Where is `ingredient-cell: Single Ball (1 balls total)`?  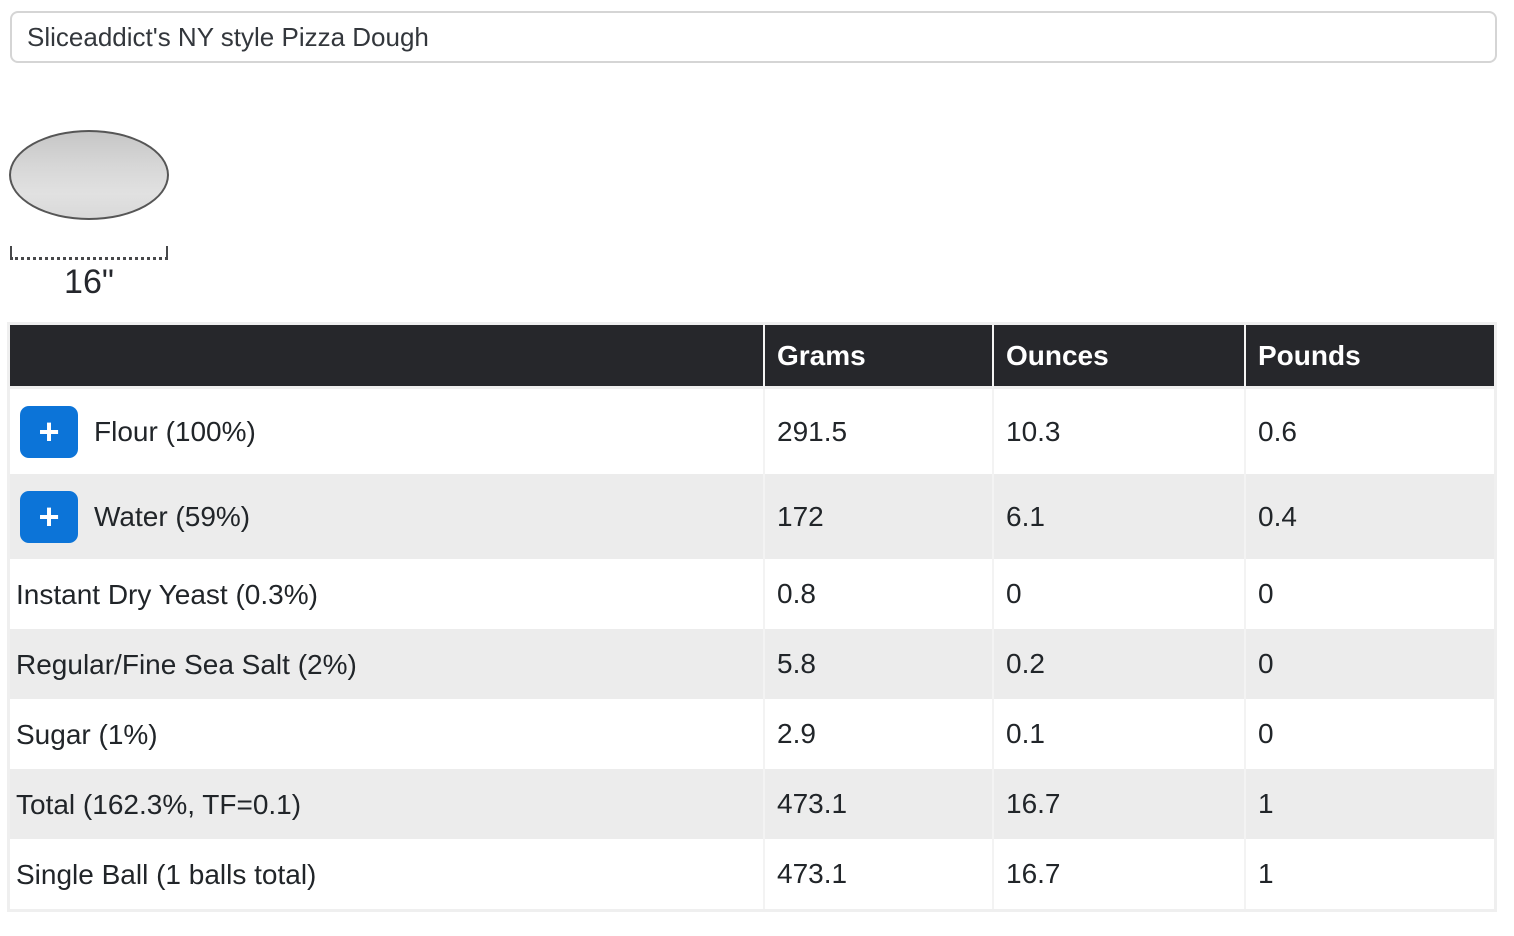 ingredient-cell: Single Ball (1 balls total) is located at coordinates (386, 874).